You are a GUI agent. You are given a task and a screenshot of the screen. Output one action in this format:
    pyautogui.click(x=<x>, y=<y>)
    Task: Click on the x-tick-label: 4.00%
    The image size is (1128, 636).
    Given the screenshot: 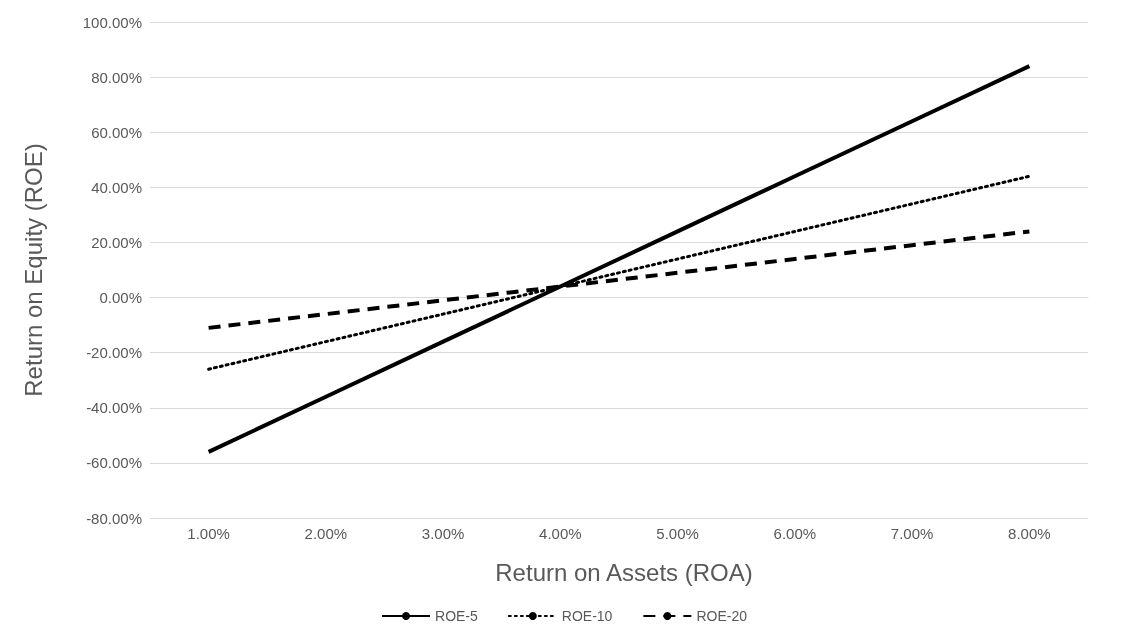 What is the action you would take?
    pyautogui.click(x=560, y=533)
    